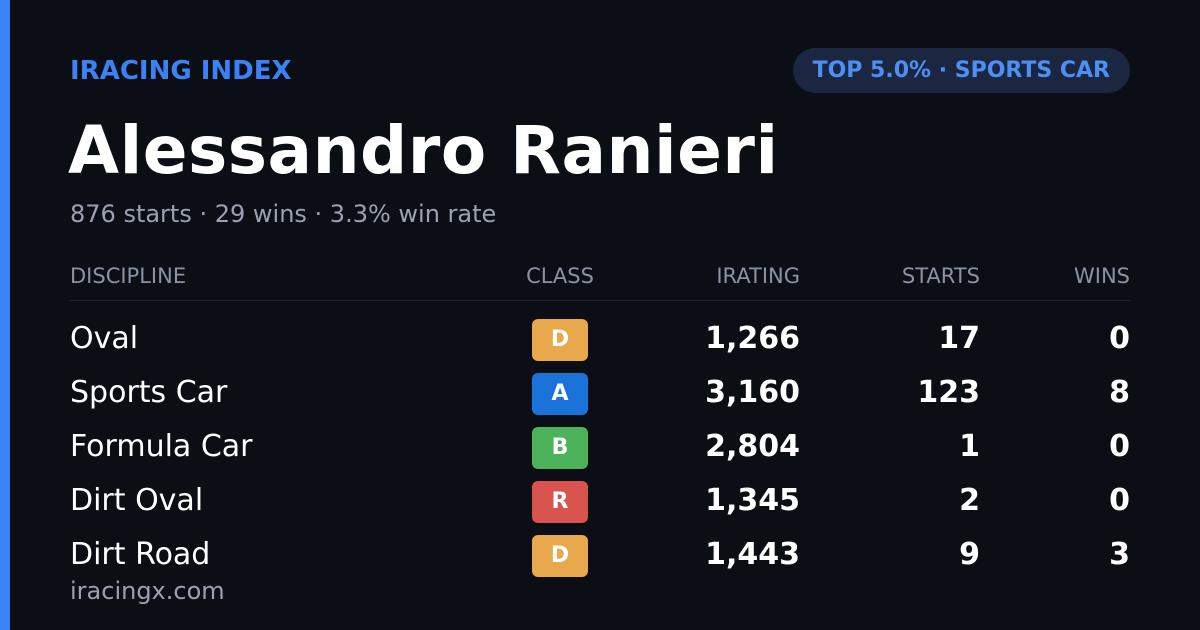 Image resolution: width=1200 pixels, height=630 pixels. What do you see at coordinates (560, 276) in the screenshot?
I see `column-header: CLASS` at bounding box center [560, 276].